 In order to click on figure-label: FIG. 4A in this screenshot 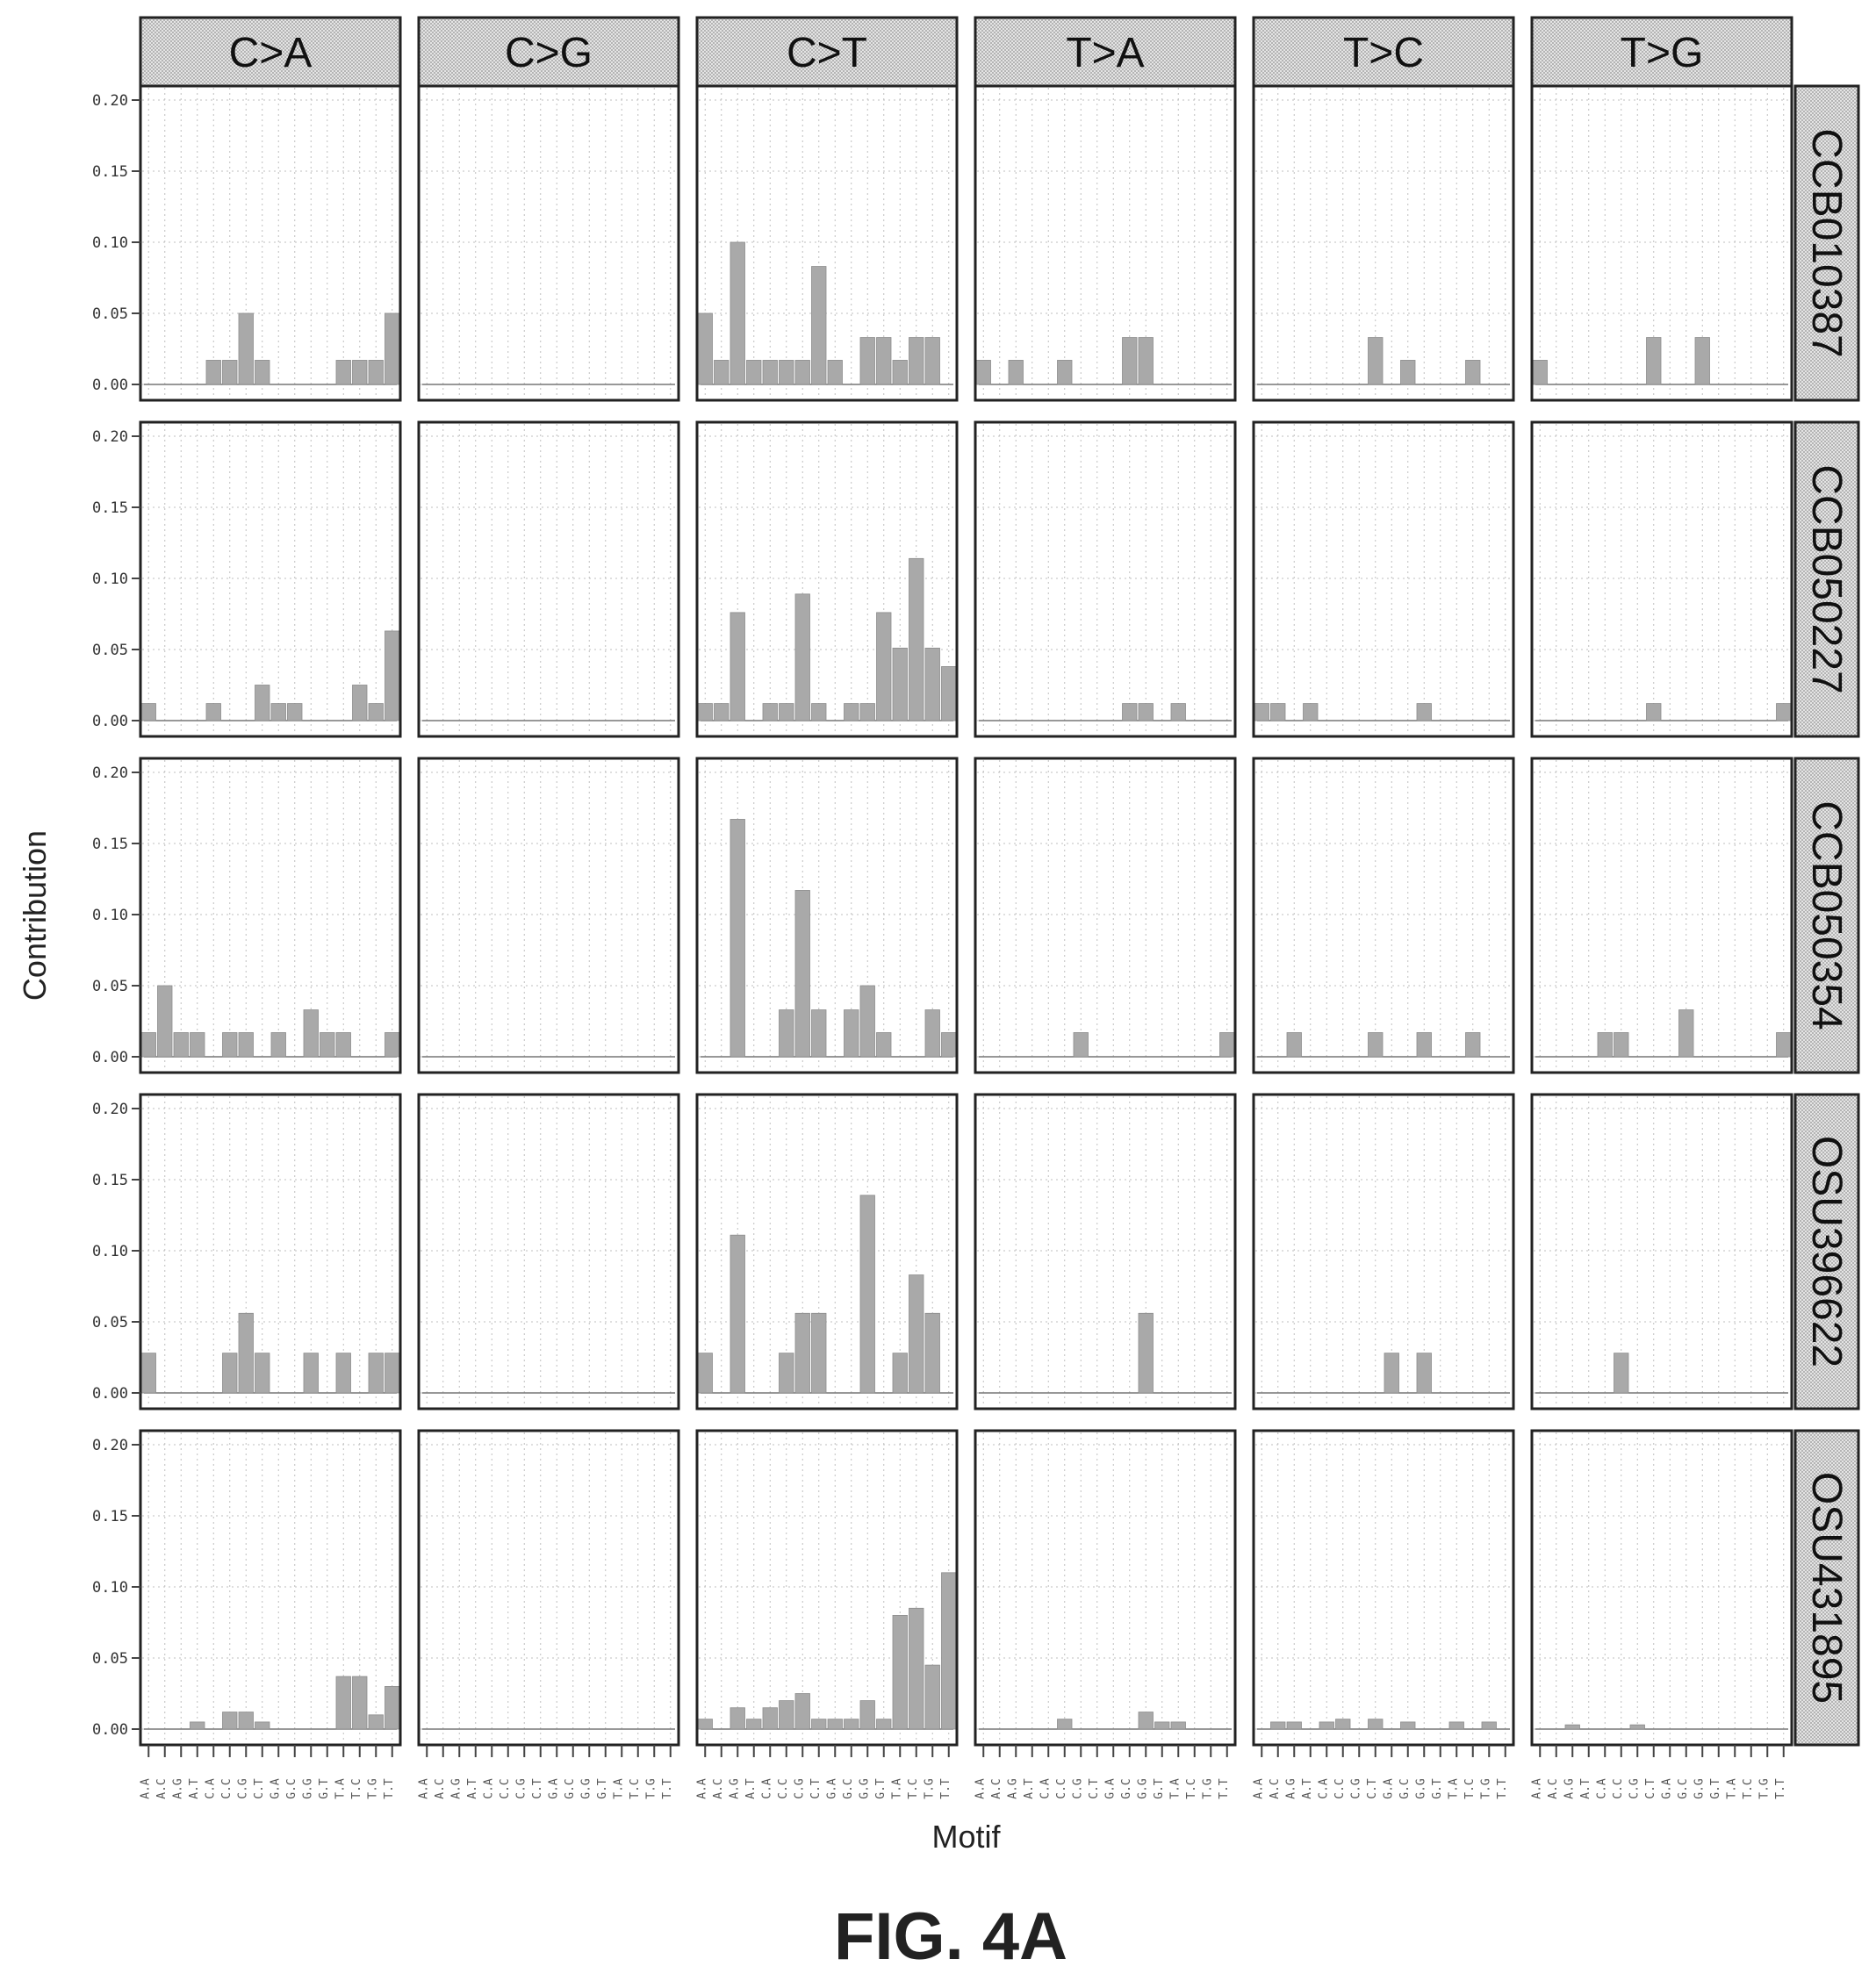, I will do `click(951, 1936)`.